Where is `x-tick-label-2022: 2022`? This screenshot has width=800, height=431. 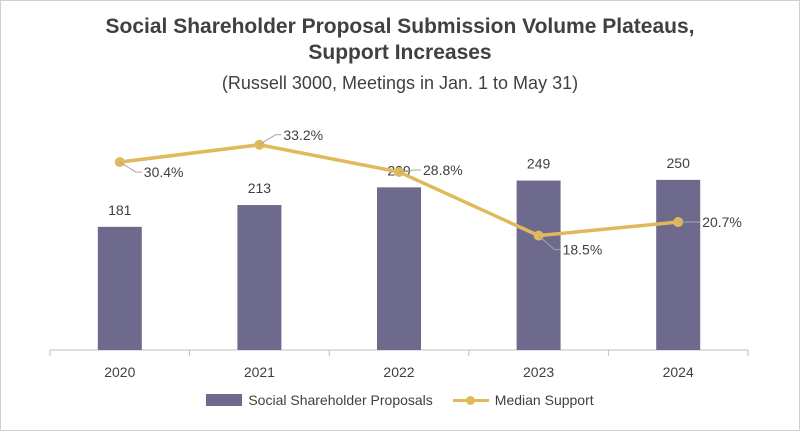
x-tick-label-2022: 2022 is located at coordinates (398, 372).